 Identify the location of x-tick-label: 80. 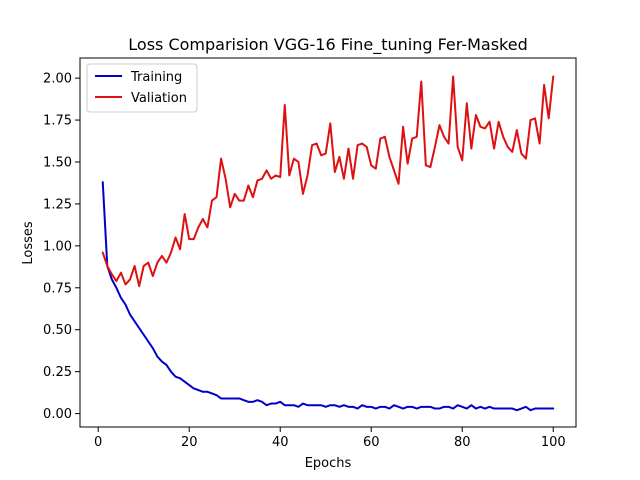
(462, 442).